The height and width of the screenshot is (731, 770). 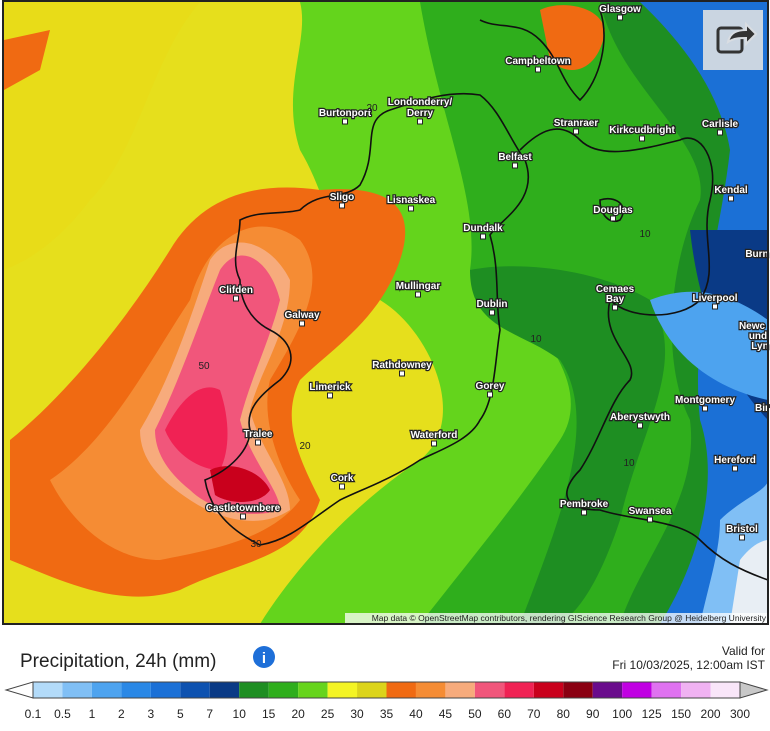 I want to click on place-label: Londonderry/, so click(x=420, y=102).